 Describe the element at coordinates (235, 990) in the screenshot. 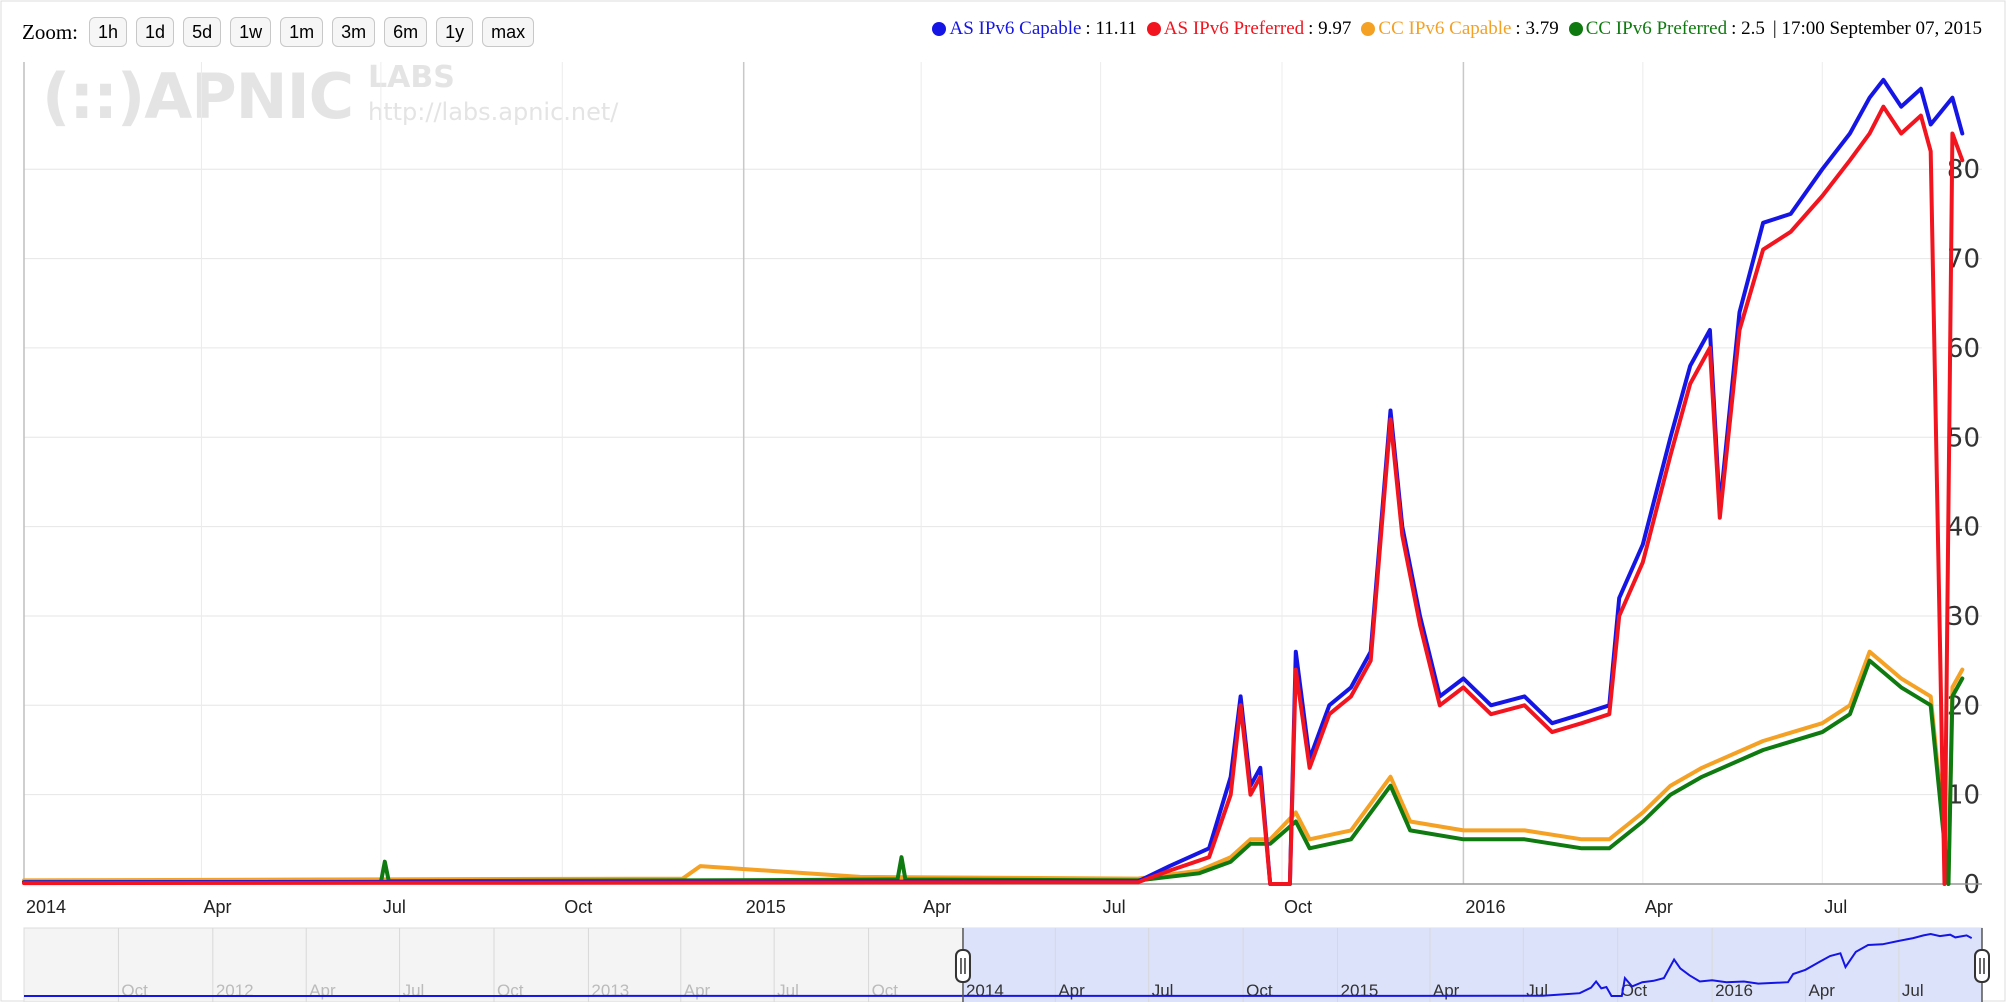

I see `navigator-tick-label: 2012` at that location.